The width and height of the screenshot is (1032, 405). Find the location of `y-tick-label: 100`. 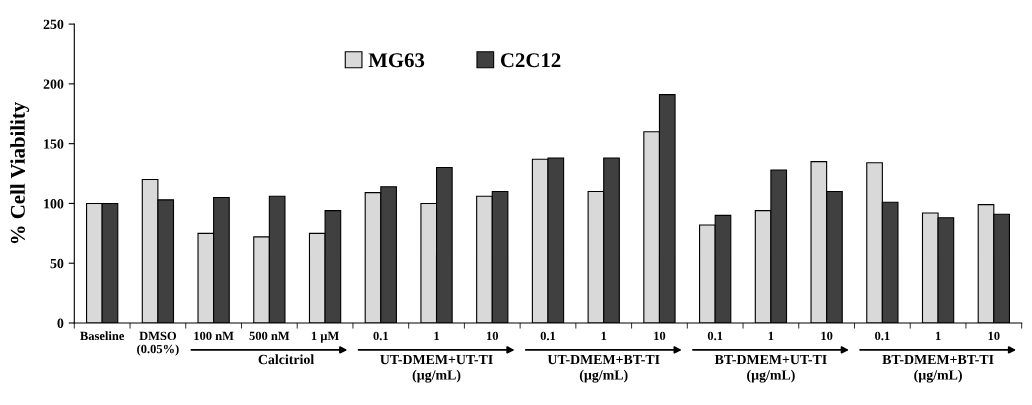

y-tick-label: 100 is located at coordinates (54, 204).